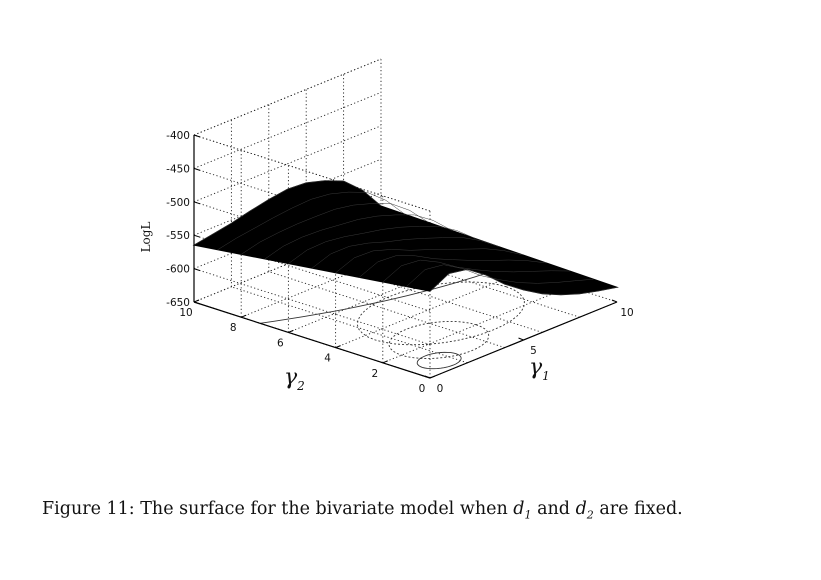 The image size is (821, 580). I want to click on z-tick-label: -500, so click(178, 203).